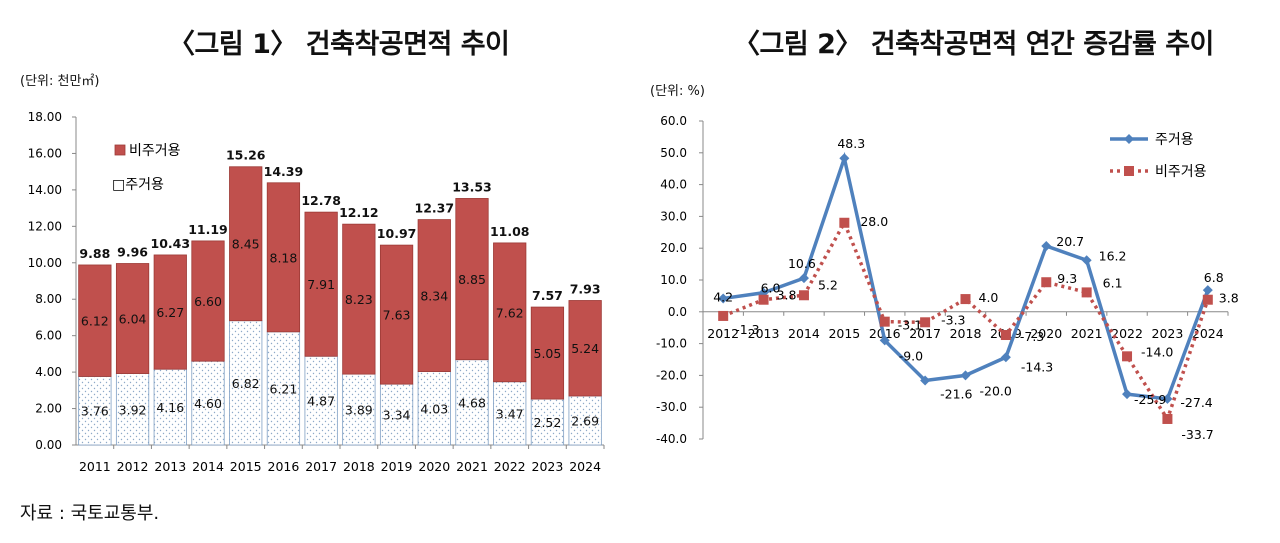  I want to click on legend-marker-residential, so click(1129, 139).